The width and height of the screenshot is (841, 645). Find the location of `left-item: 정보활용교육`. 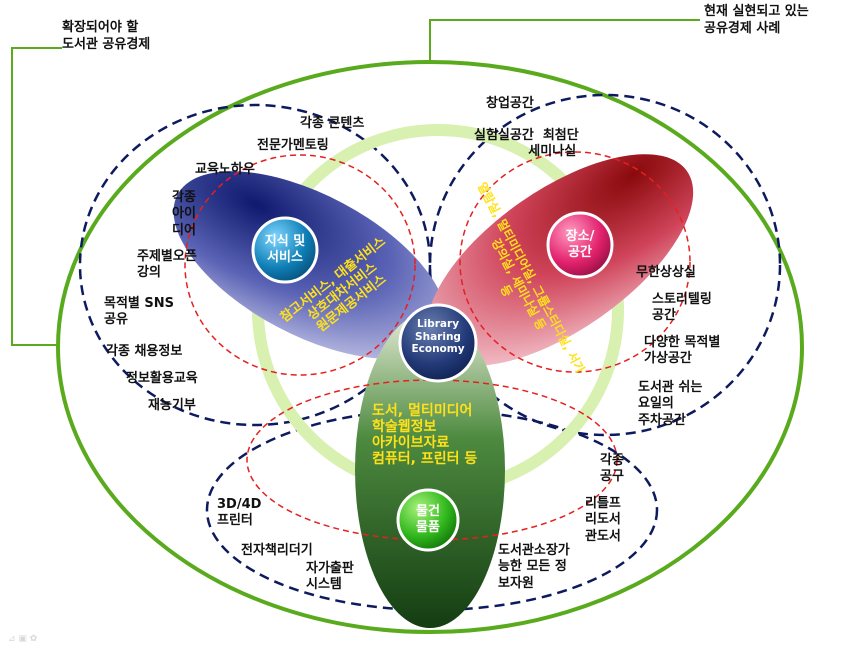

left-item: 정보활용교육 is located at coordinates (162, 378).